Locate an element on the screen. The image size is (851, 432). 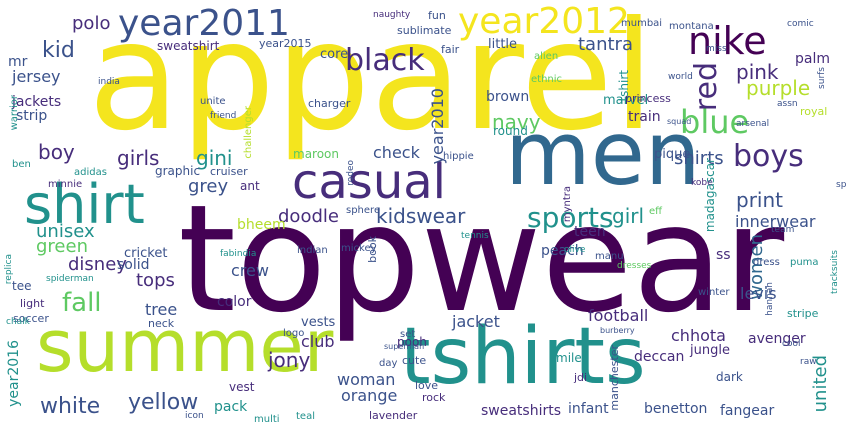
word-indian: indian is located at coordinates (312, 250).